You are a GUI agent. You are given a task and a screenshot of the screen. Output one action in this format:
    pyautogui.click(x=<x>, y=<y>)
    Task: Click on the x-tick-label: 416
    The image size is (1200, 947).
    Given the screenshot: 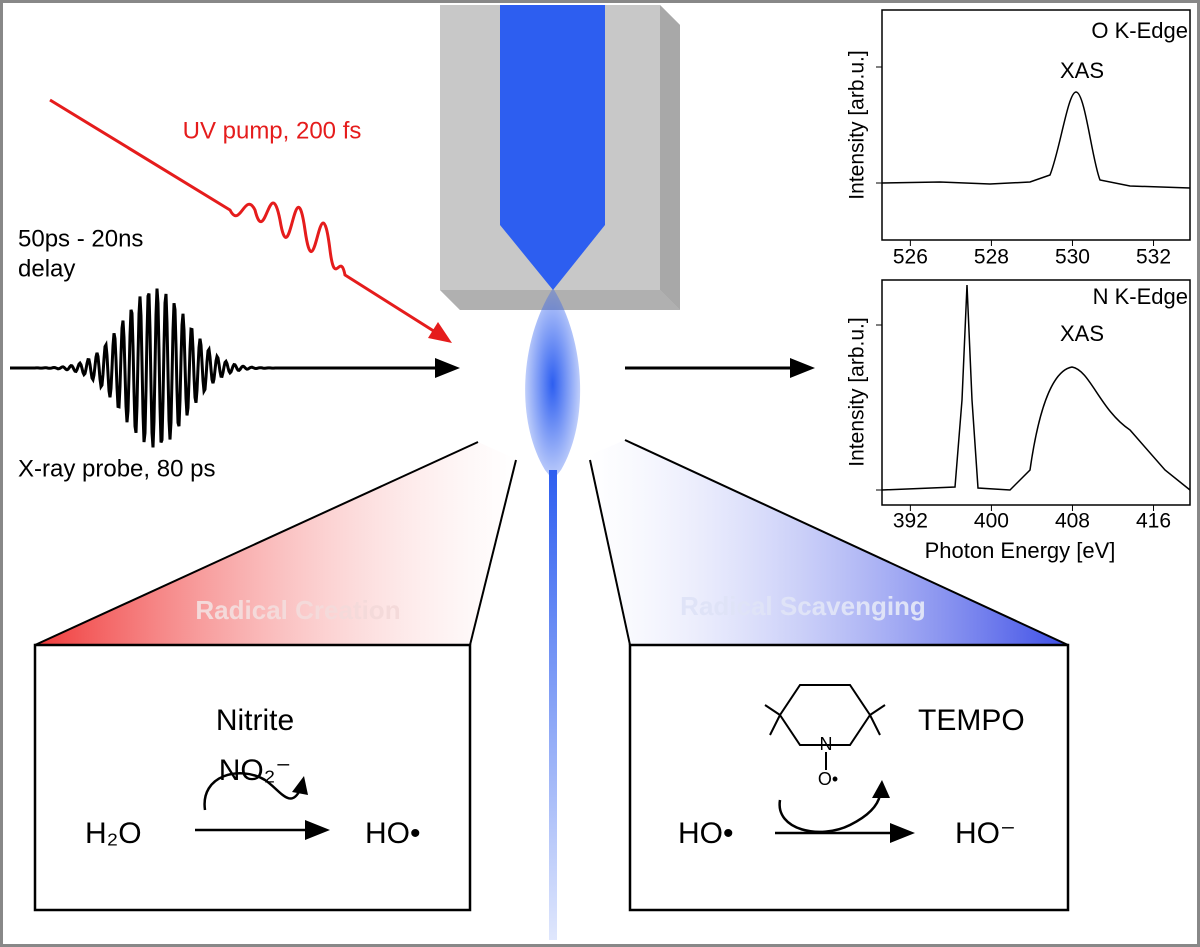 What is the action you would take?
    pyautogui.click(x=1153, y=521)
    